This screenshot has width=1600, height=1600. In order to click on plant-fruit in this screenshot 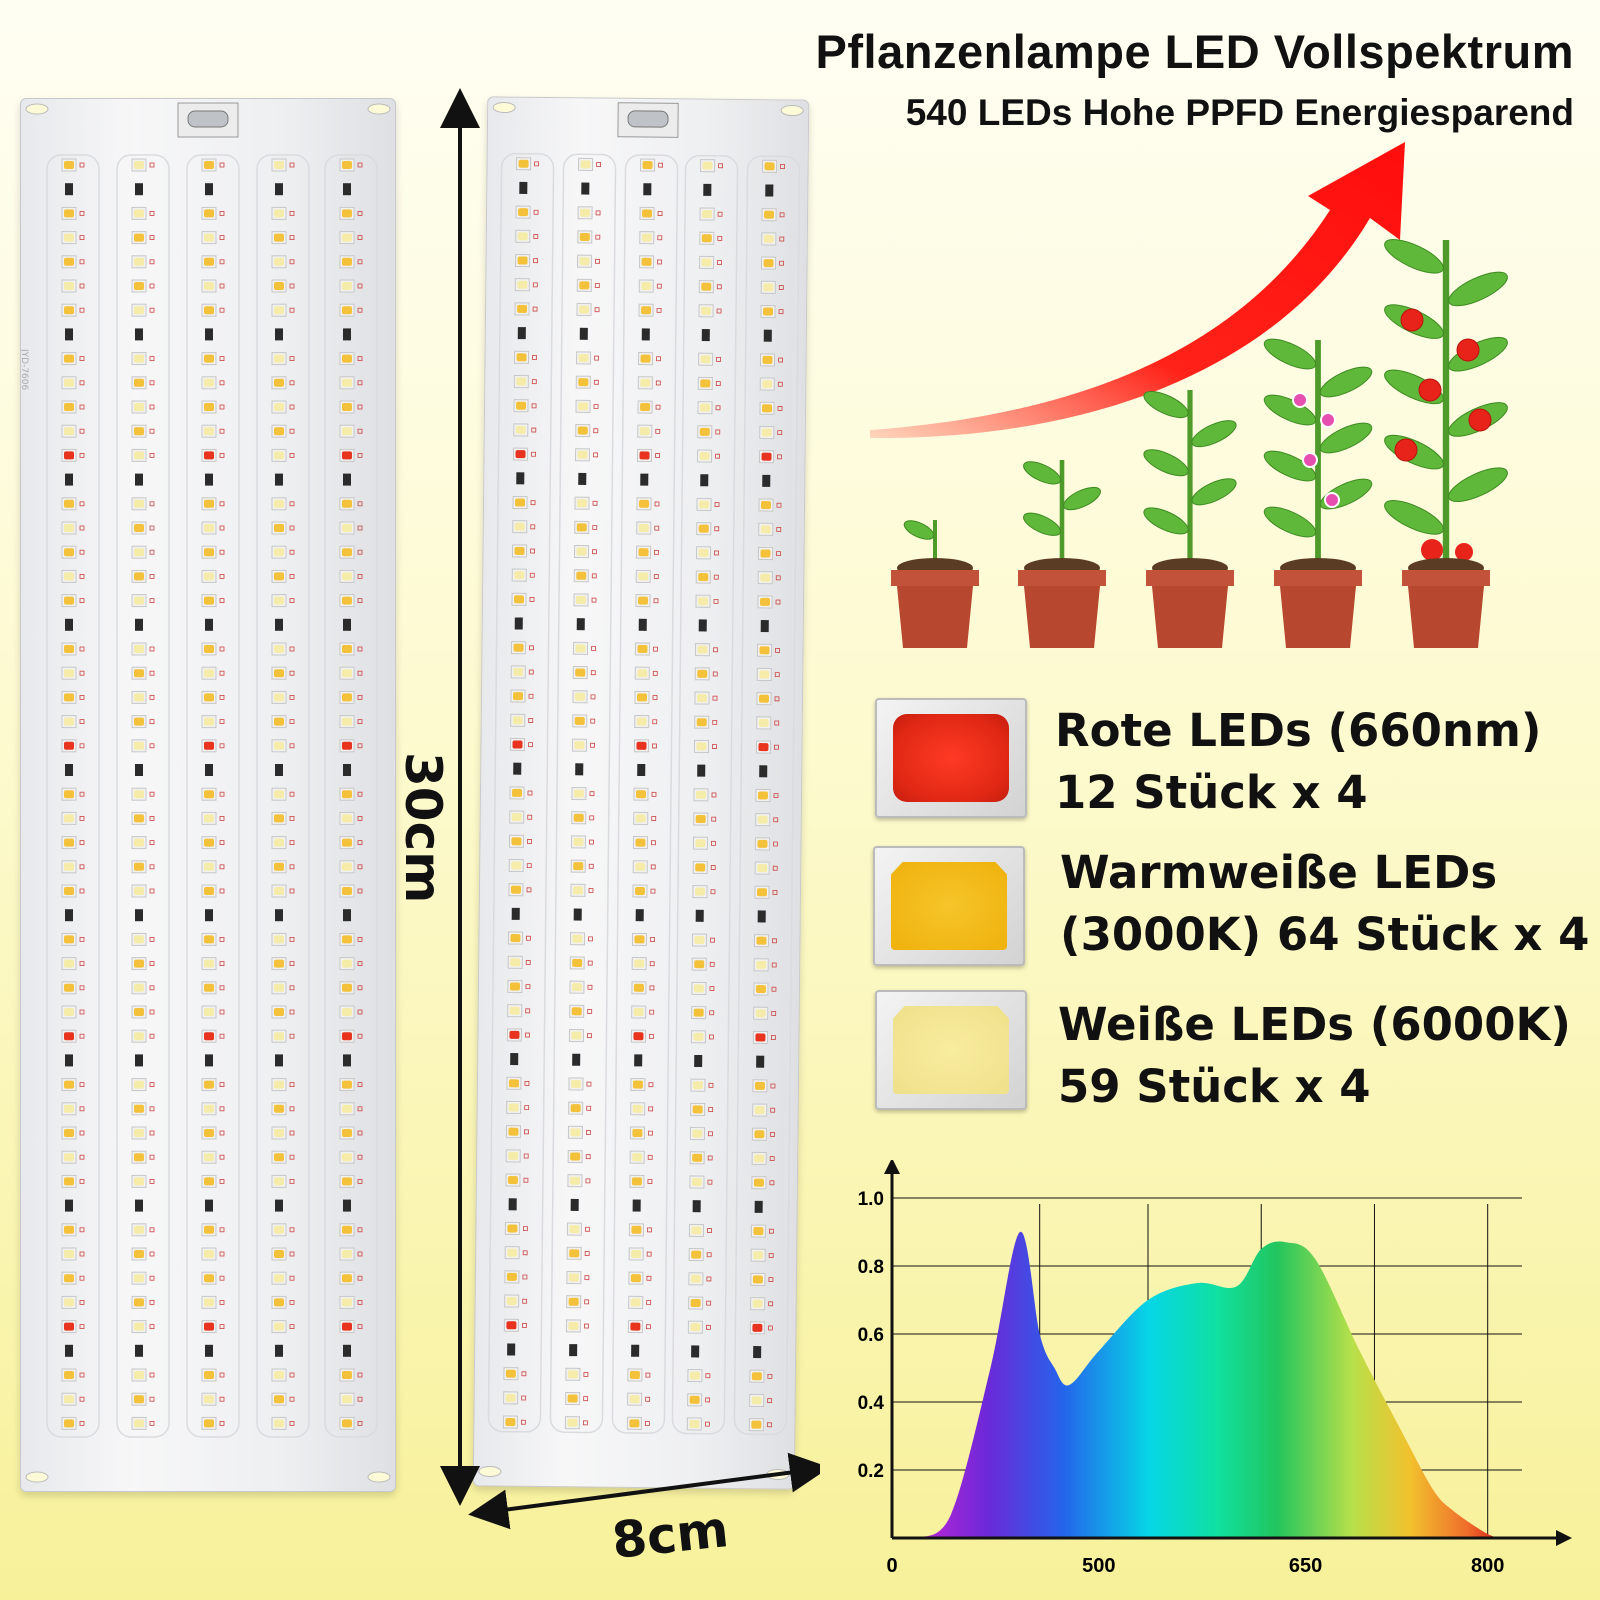, I will do `click(1468, 350)`.